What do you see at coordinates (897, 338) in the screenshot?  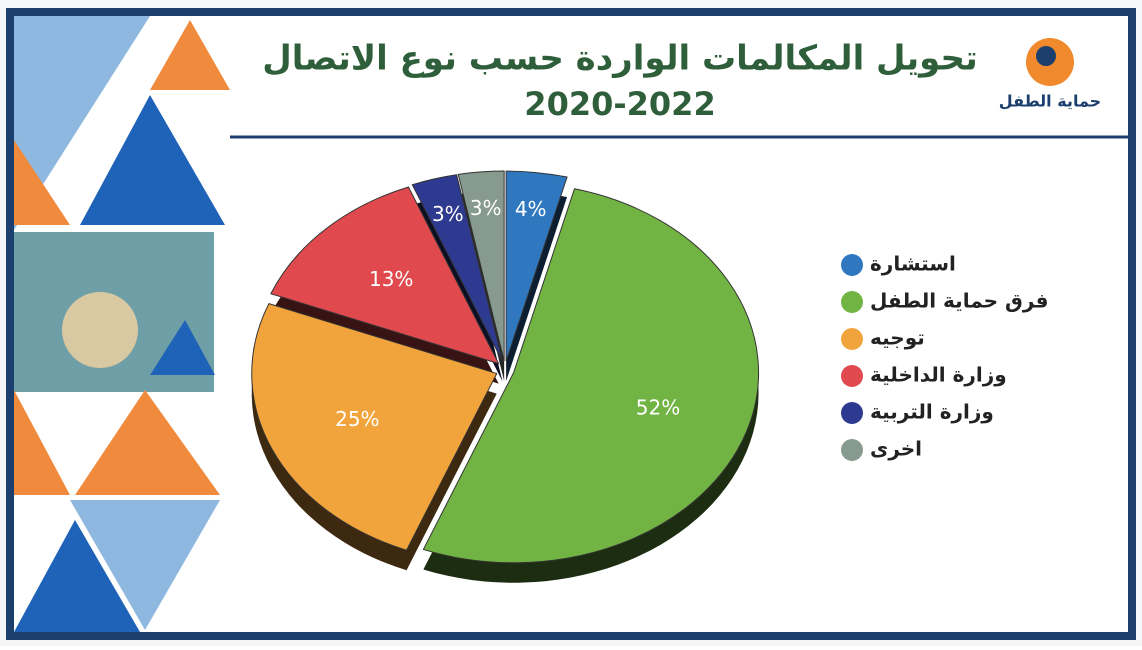 I see `legend-label: توجيه` at bounding box center [897, 338].